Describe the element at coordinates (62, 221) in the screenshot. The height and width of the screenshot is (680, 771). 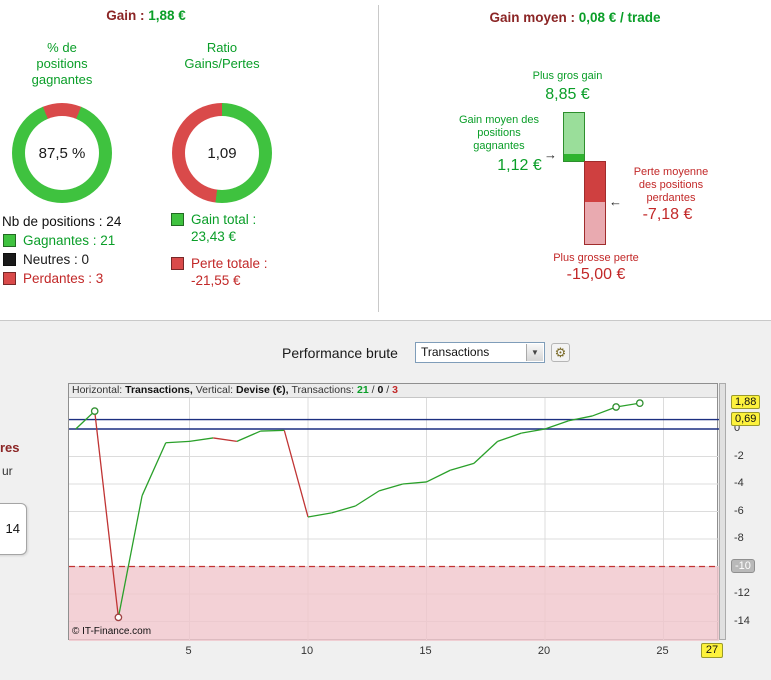
I see `positions-count: Nb de positions : 24` at that location.